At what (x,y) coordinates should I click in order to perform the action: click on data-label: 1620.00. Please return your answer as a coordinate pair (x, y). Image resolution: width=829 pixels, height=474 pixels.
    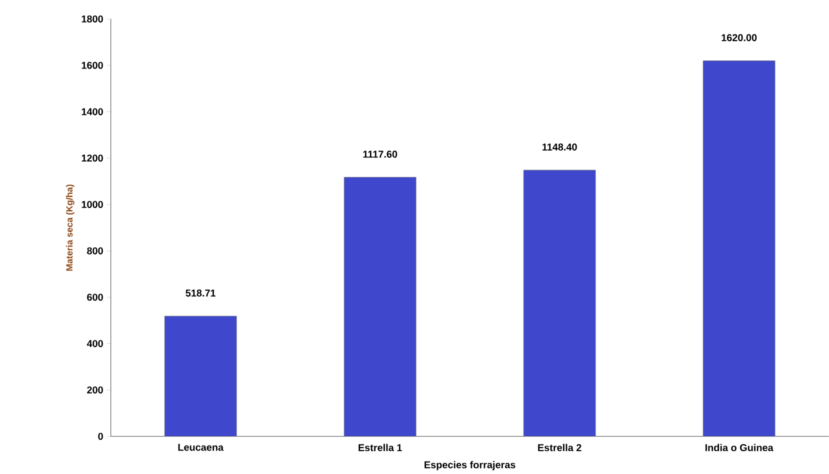
    Looking at the image, I should click on (739, 38).